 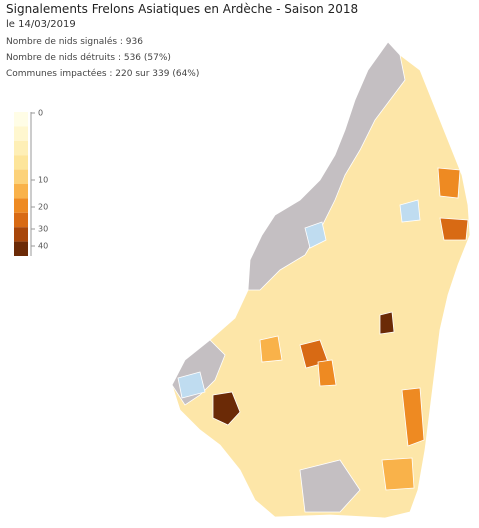 What do you see at coordinates (103, 74) in the screenshot?
I see `stat: Communes impactées : 220 sur 339 (64%)` at bounding box center [103, 74].